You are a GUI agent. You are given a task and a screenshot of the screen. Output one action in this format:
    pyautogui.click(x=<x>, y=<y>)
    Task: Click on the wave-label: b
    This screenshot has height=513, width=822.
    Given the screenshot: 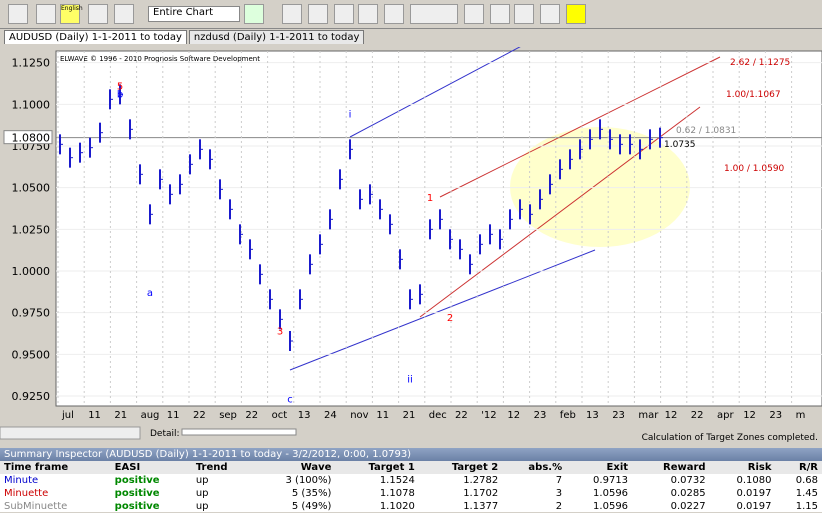 What is the action you would take?
    pyautogui.click(x=120, y=95)
    